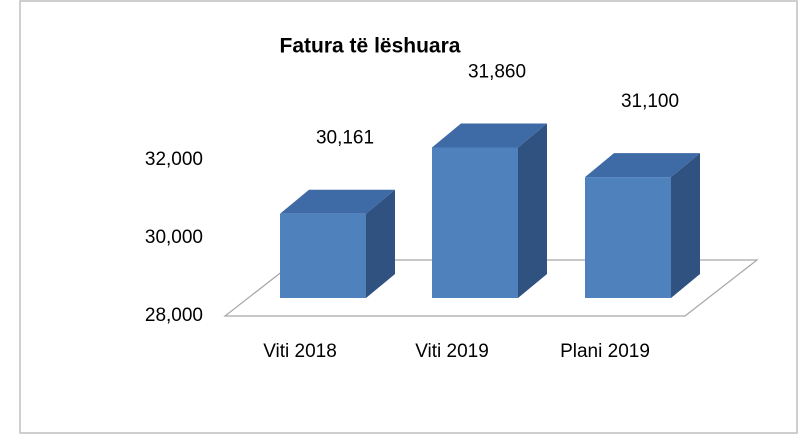 The height and width of the screenshot is (442, 809). I want to click on floor, so click(491, 288).